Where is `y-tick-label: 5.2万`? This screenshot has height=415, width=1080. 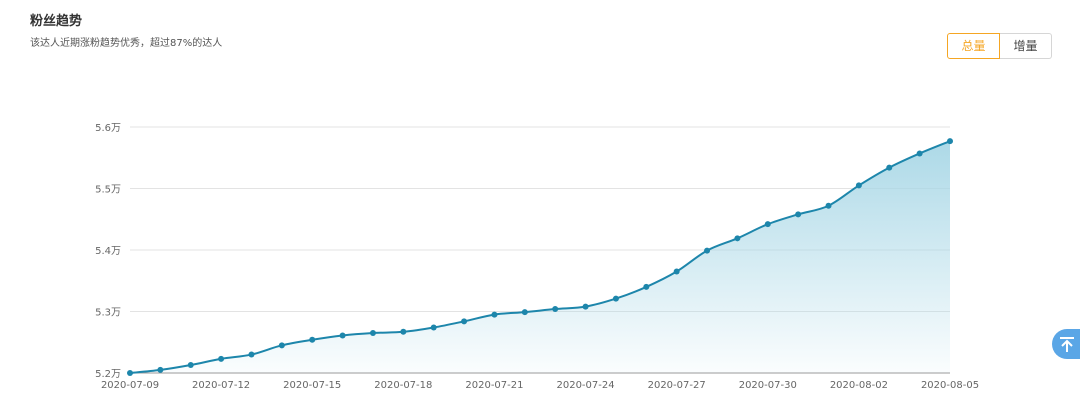
y-tick-label: 5.2万 is located at coordinates (108, 374).